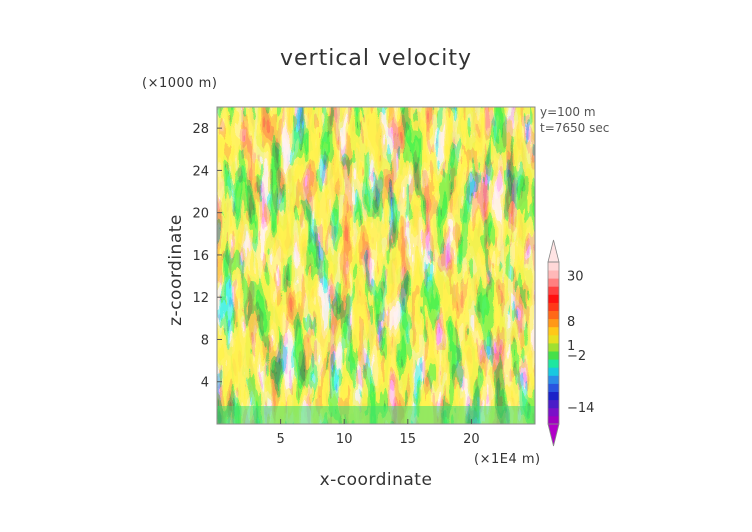 The image size is (752, 532). What do you see at coordinates (375, 58) in the screenshot?
I see `chart-title: vertical velocity` at bounding box center [375, 58].